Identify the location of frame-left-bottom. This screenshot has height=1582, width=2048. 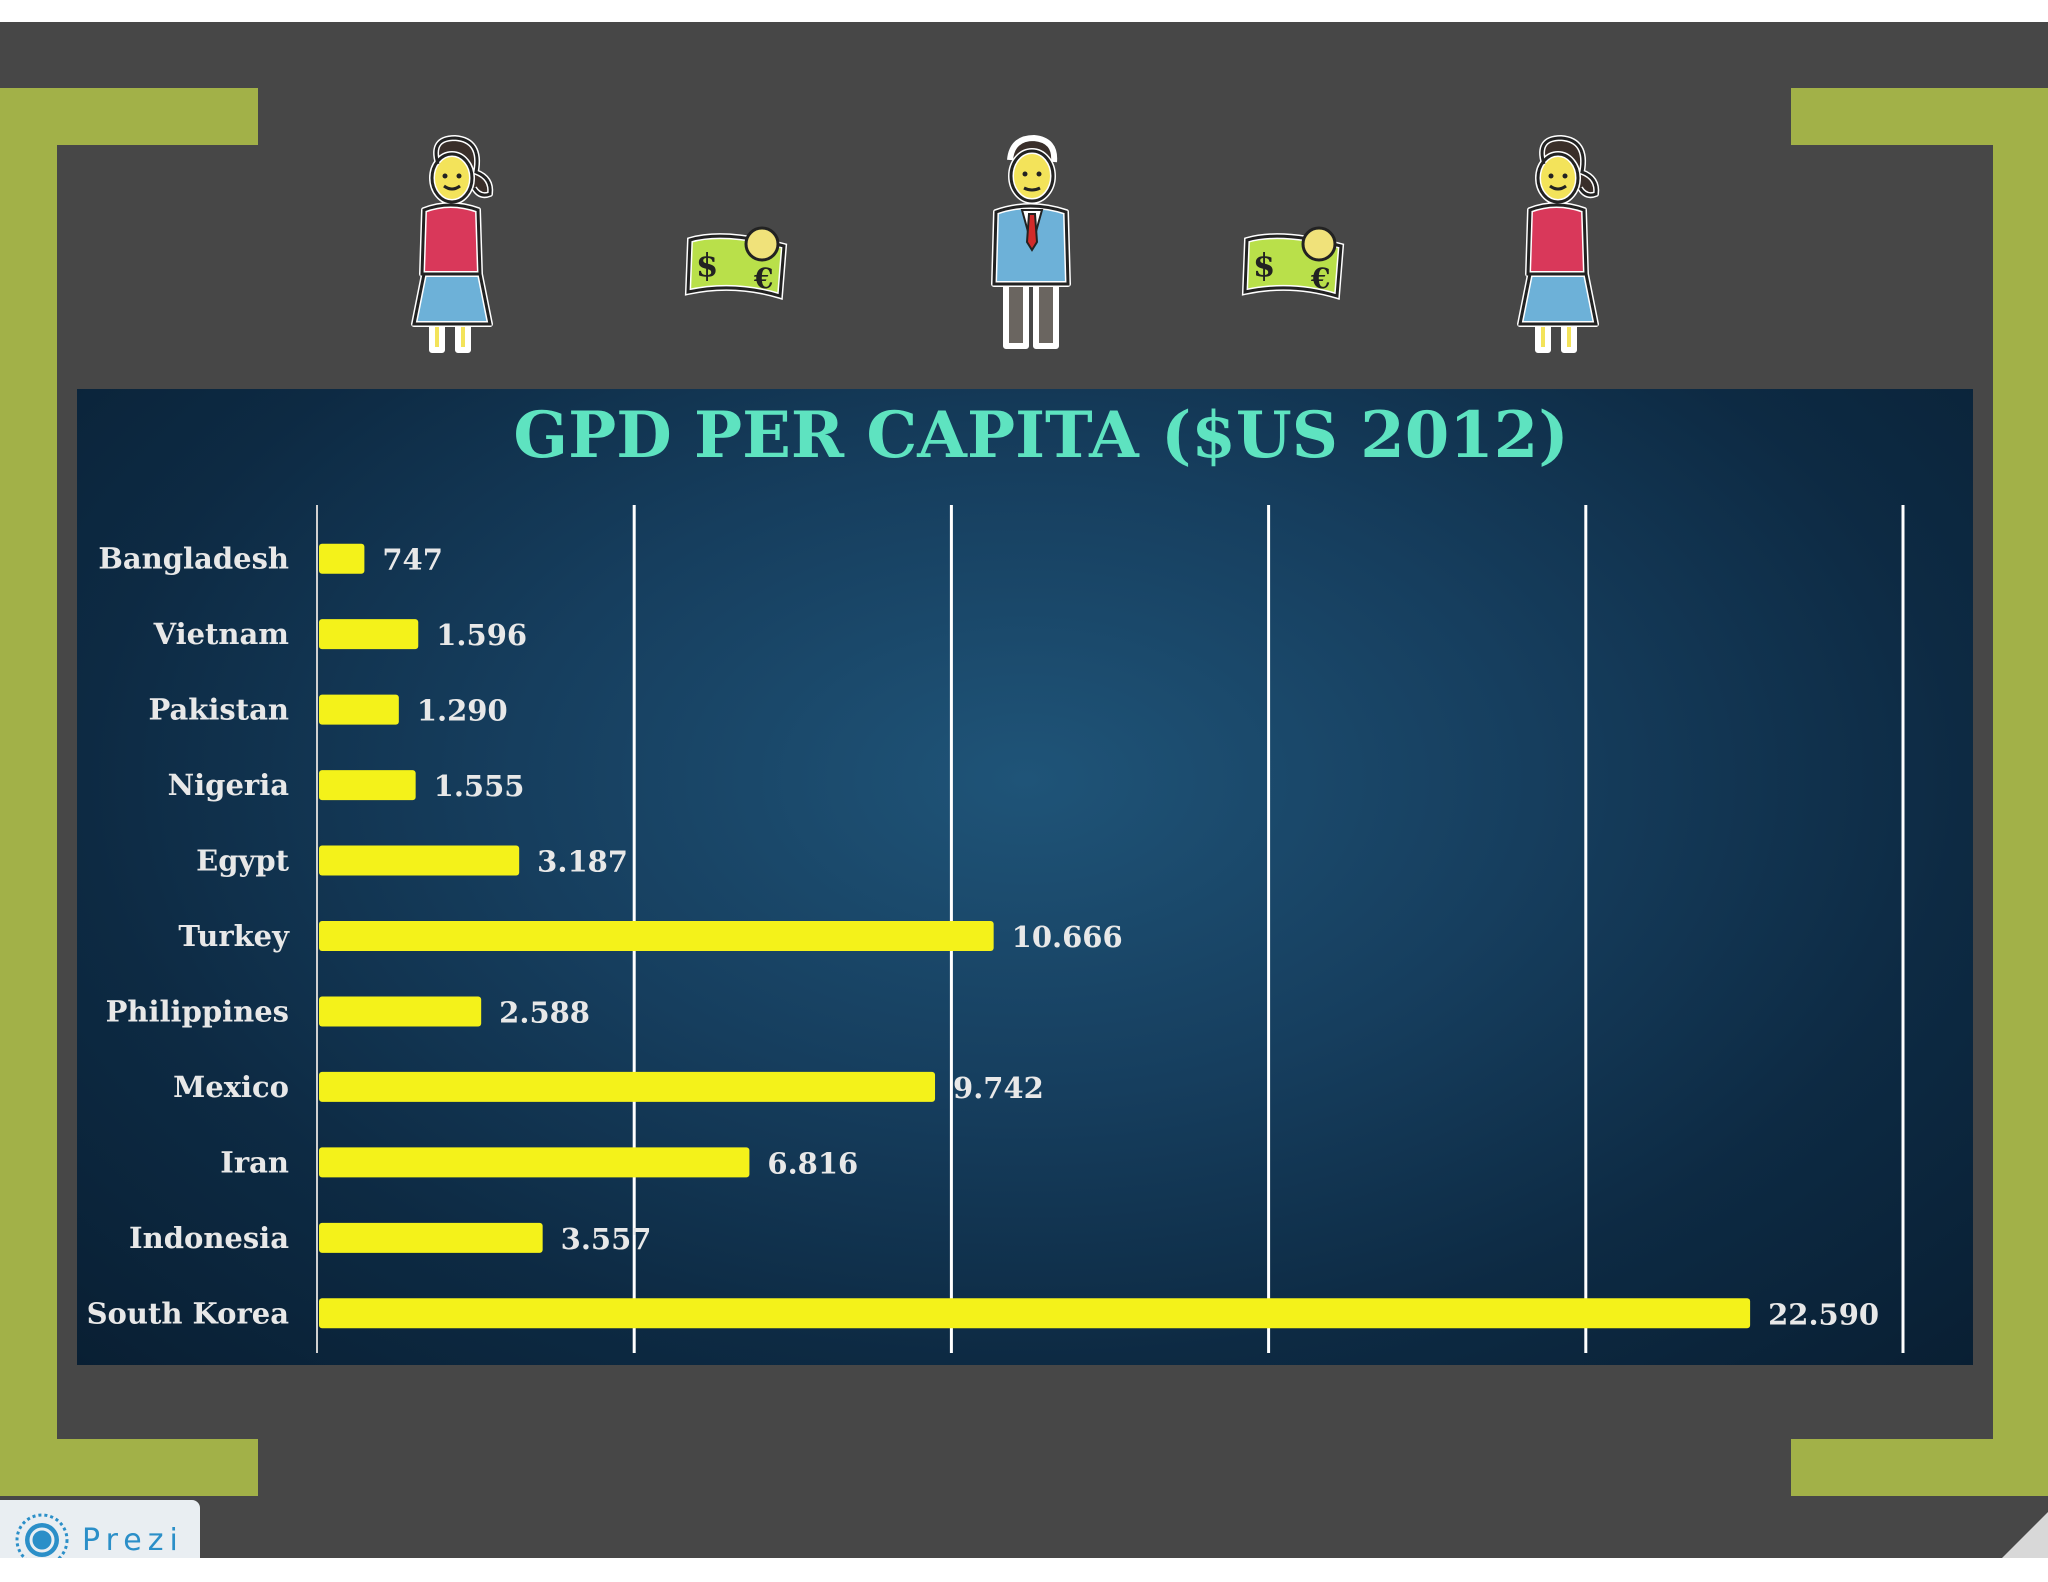
(129, 1467).